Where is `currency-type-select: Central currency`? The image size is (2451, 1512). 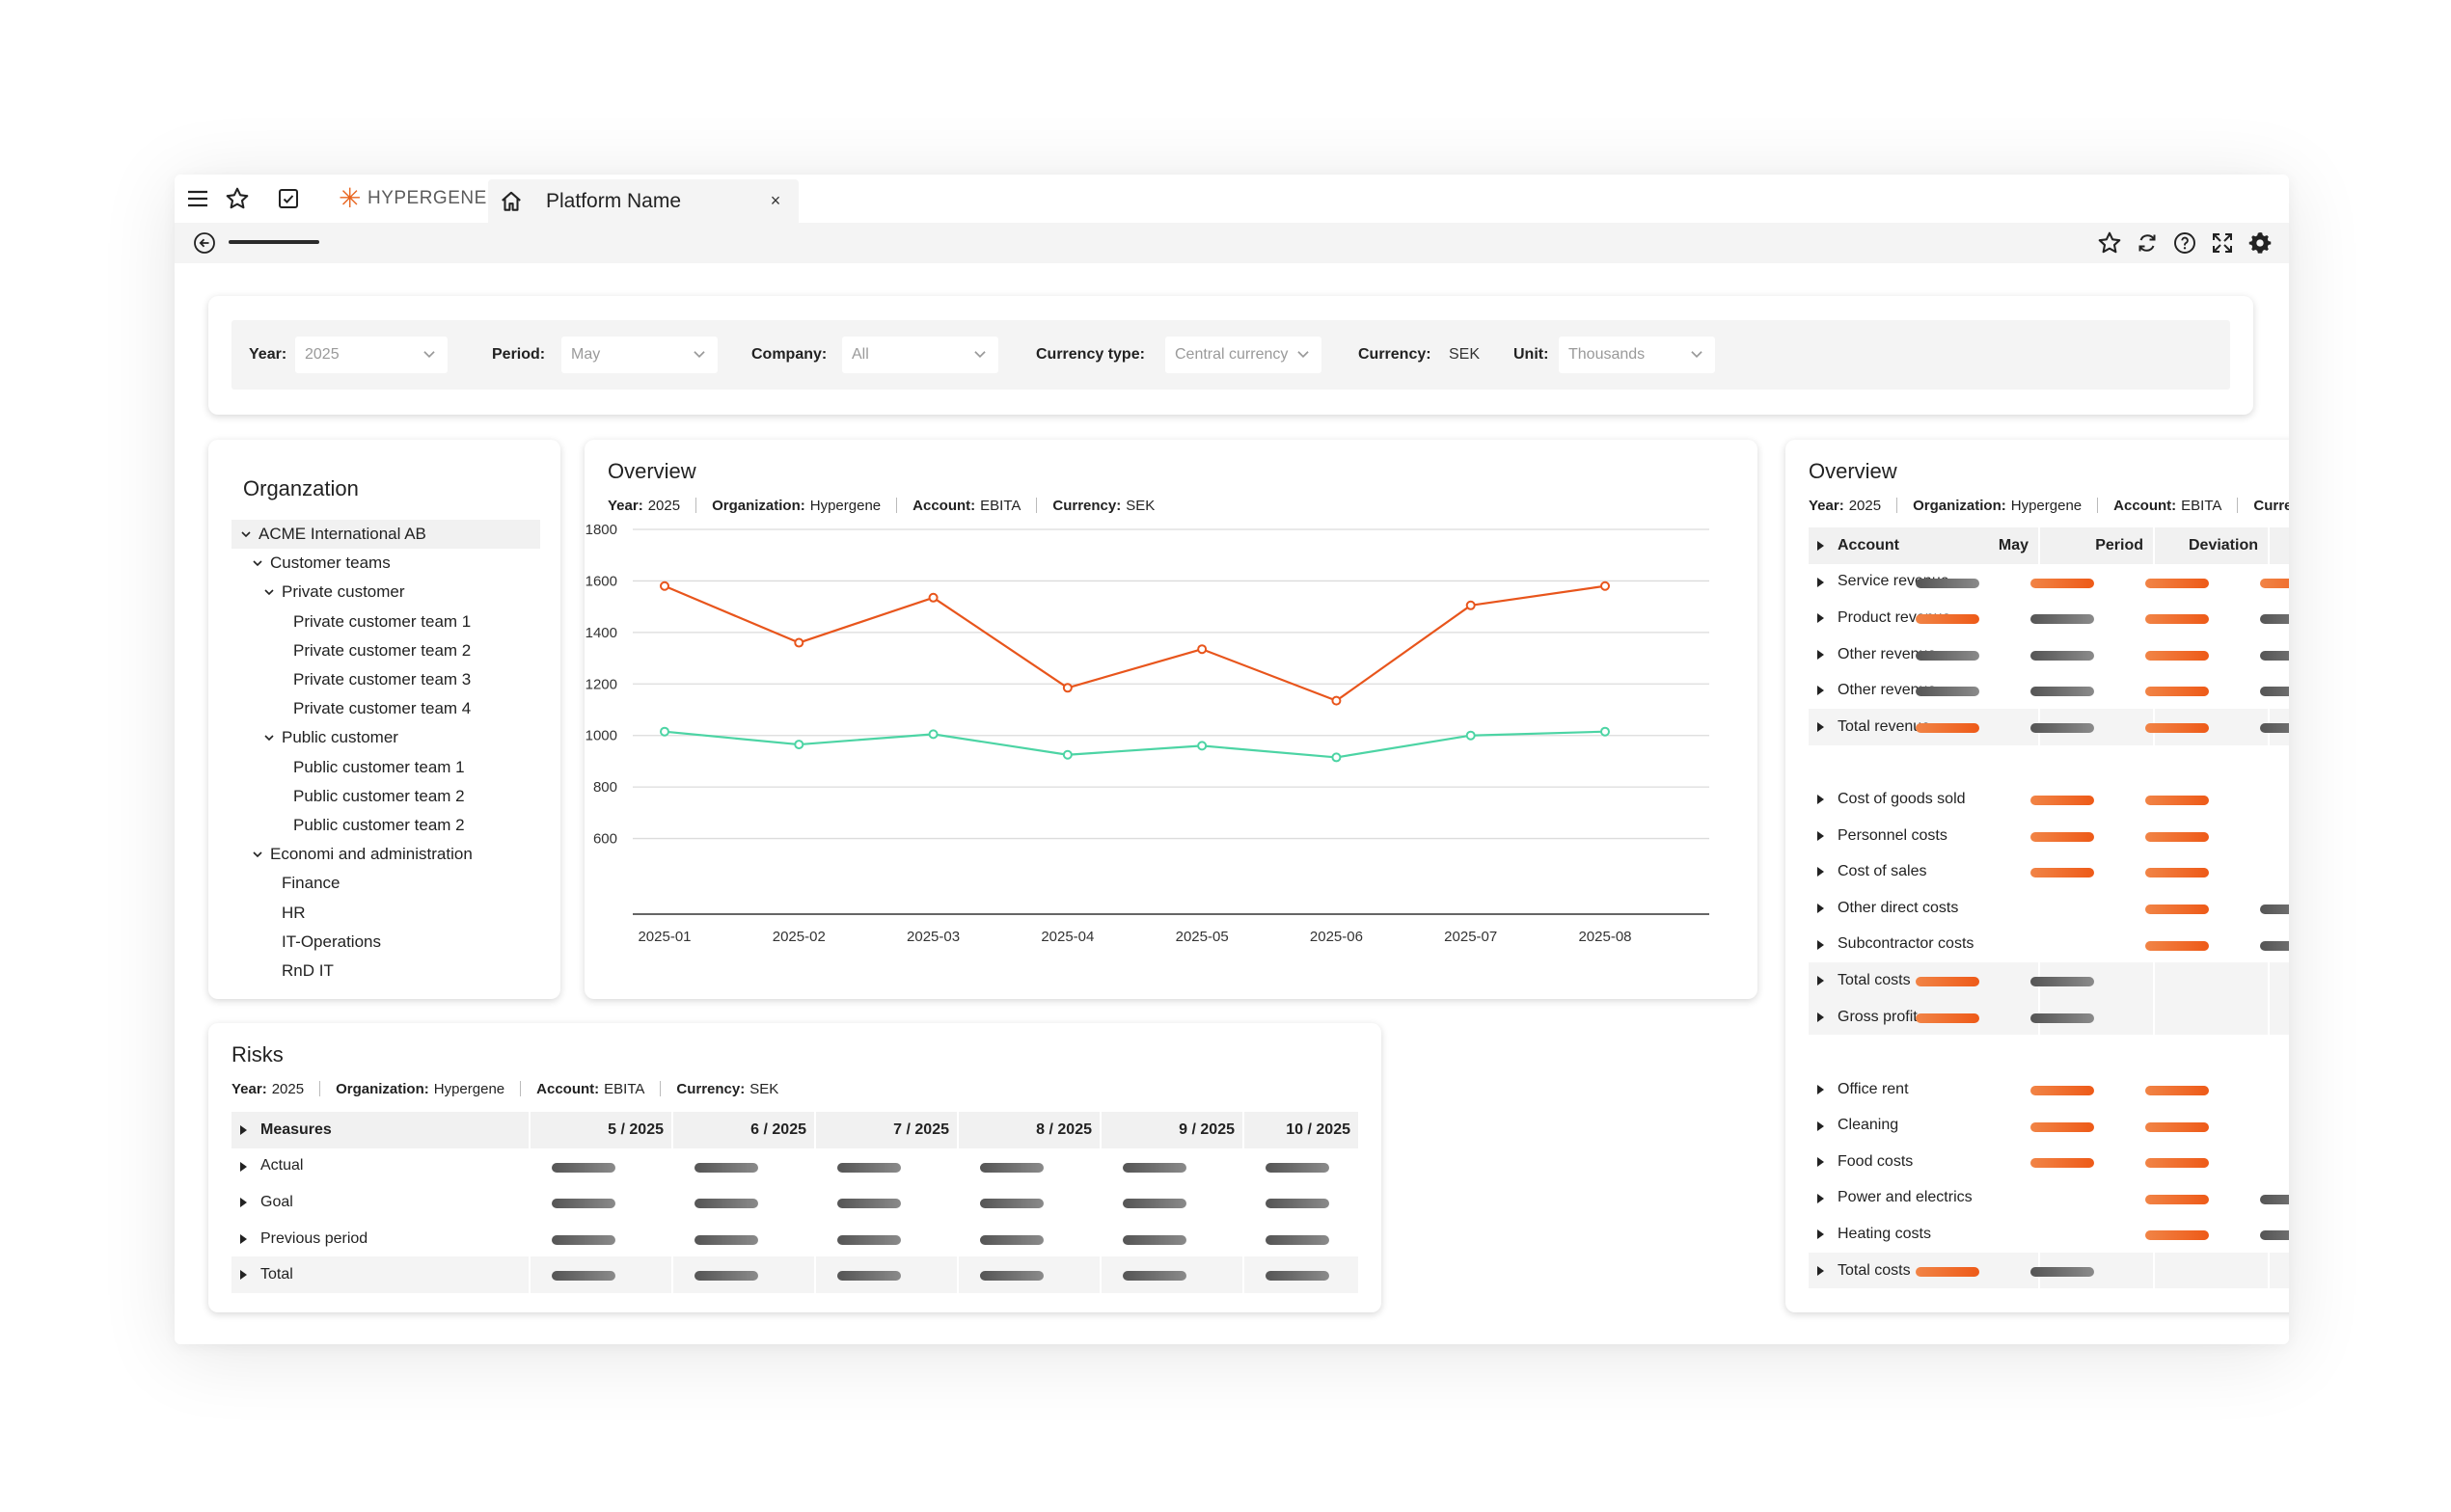 currency-type-select: Central currency is located at coordinates (1243, 355).